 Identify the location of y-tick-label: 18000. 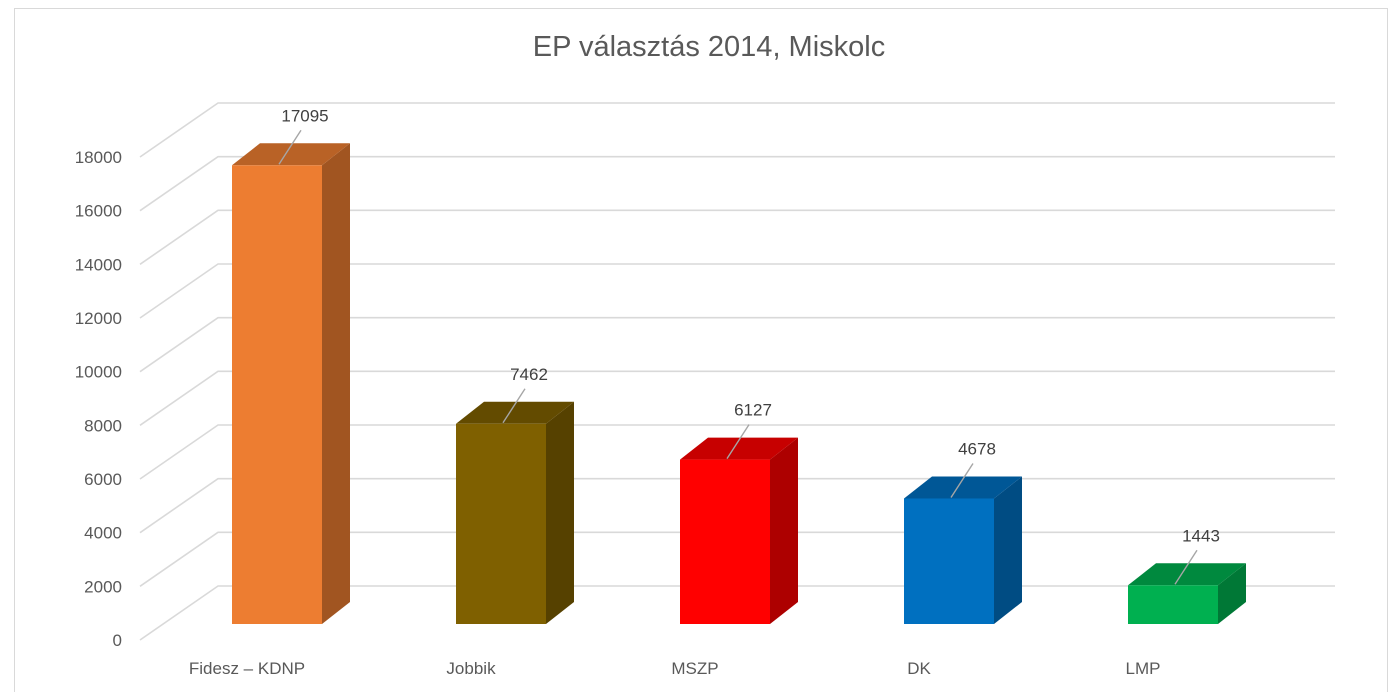
(98, 157).